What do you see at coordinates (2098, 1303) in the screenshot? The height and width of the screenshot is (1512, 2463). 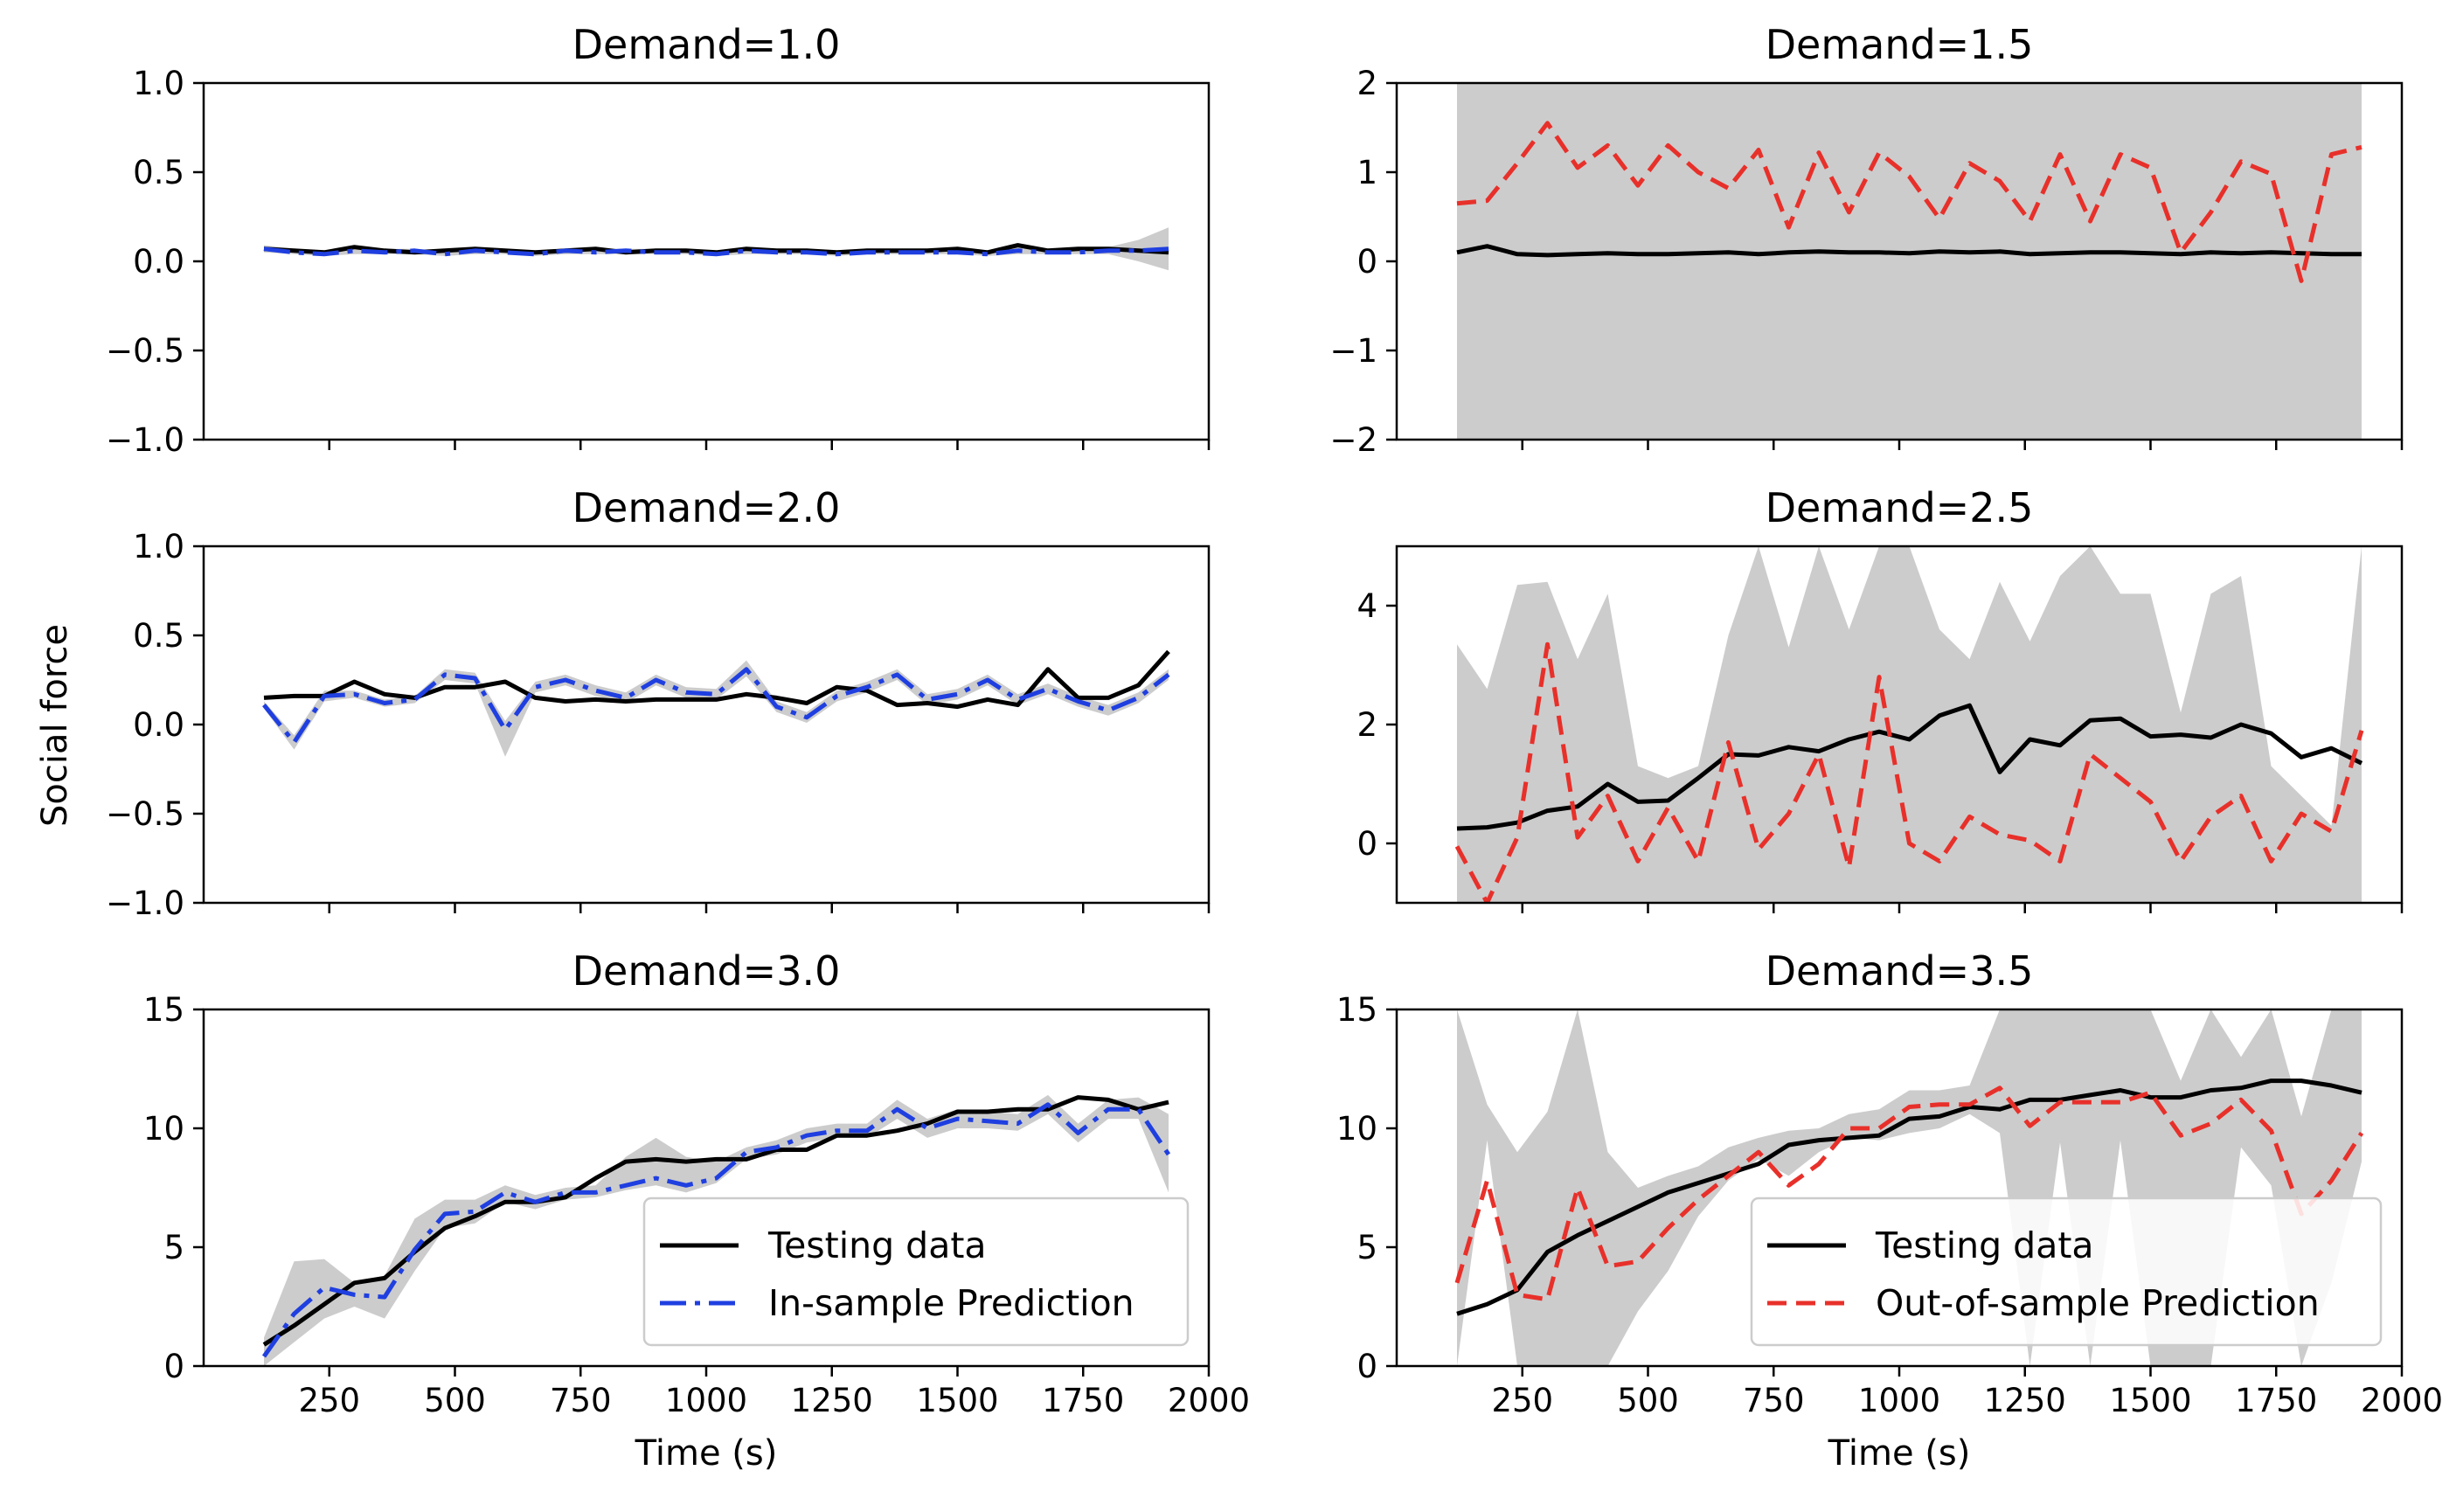 I see `legend-label: Out-of-sample Prediction` at bounding box center [2098, 1303].